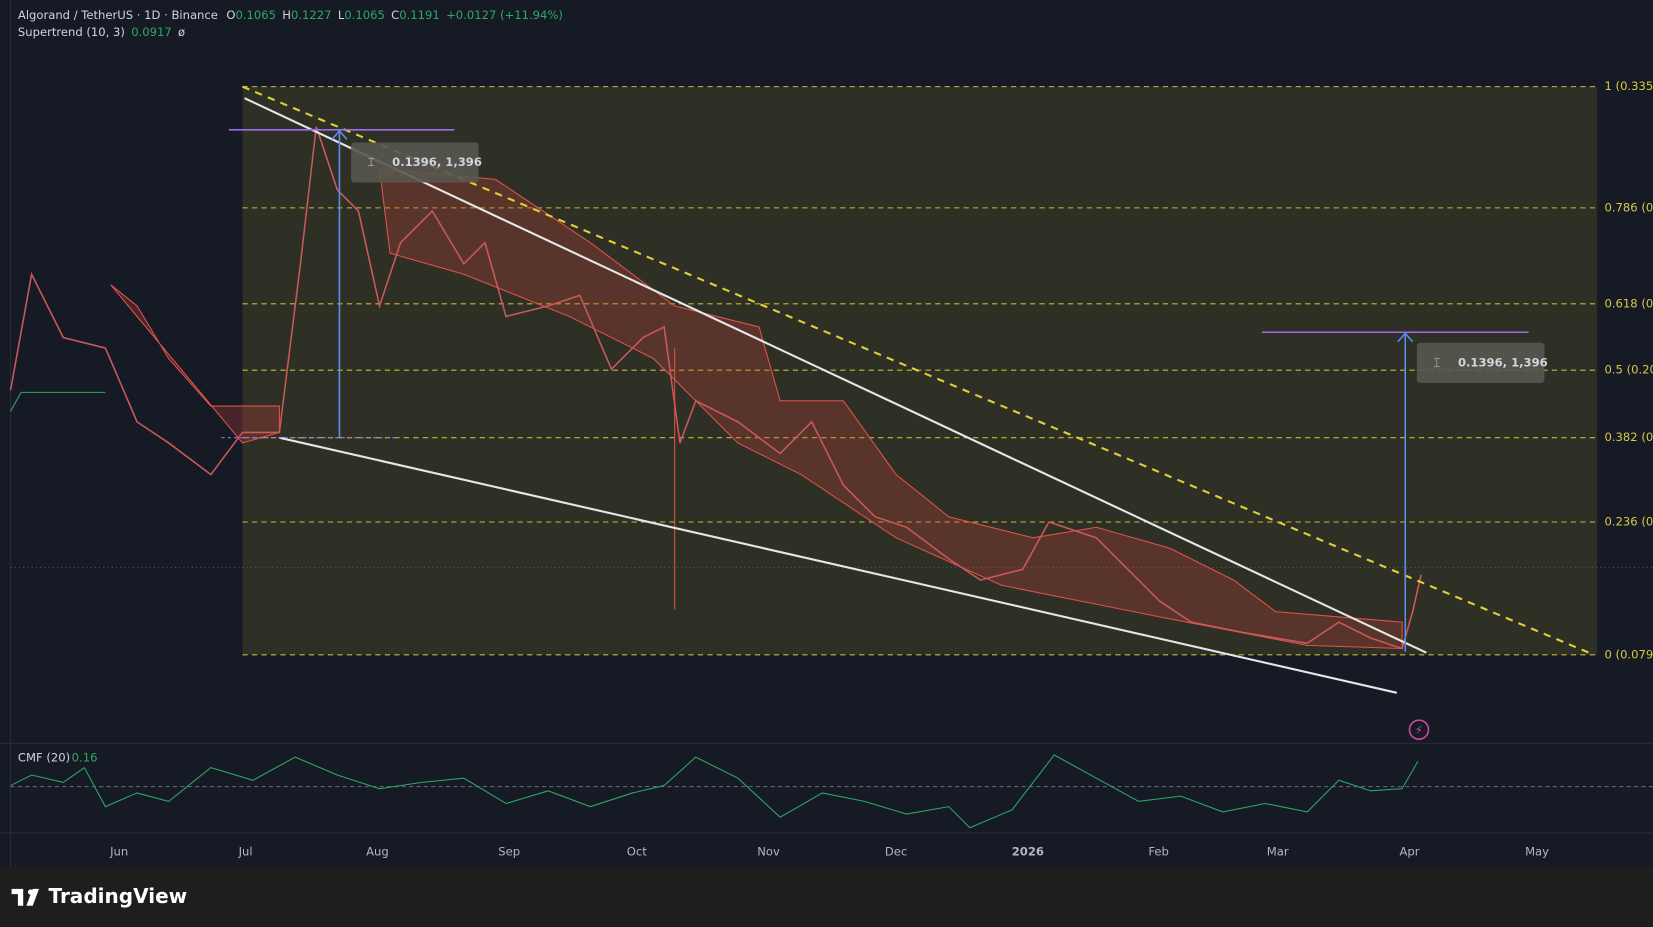 This screenshot has width=1653, height=927. What do you see at coordinates (826, 896) in the screenshot?
I see `footer` at bounding box center [826, 896].